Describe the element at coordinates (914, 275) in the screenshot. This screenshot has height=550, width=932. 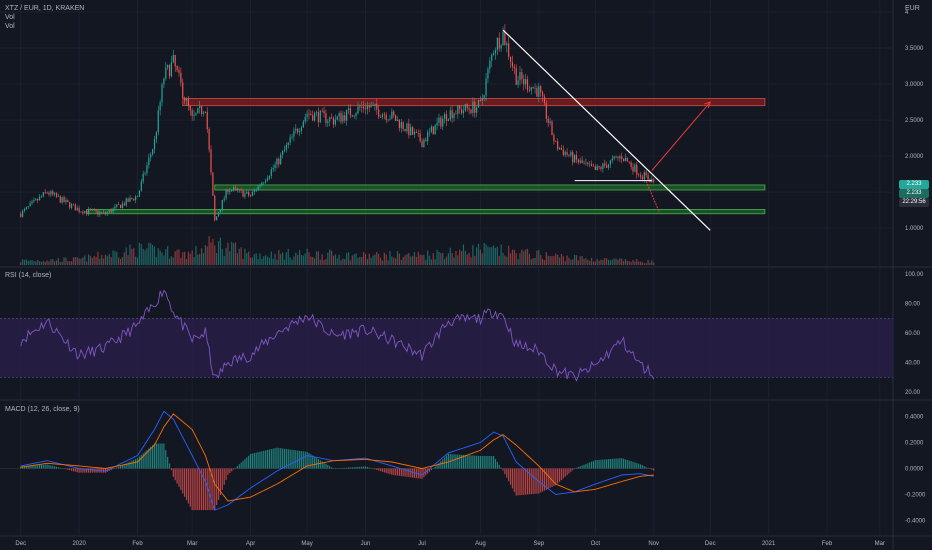
I see `rsi-tick-label: 100.00` at that location.